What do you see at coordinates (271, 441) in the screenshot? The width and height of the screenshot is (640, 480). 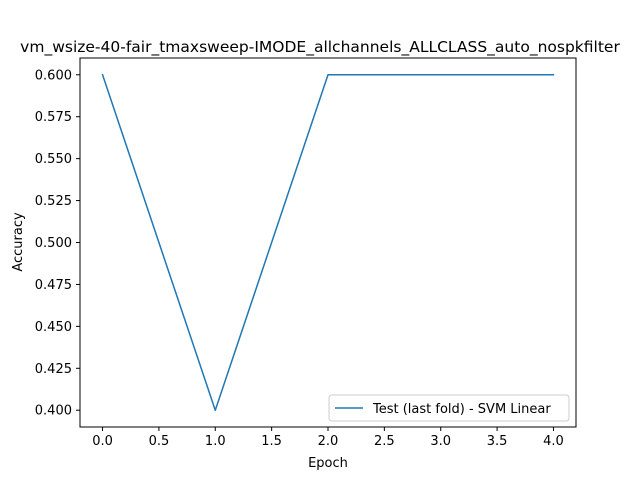 I see `x-tick-label: 1.5` at bounding box center [271, 441].